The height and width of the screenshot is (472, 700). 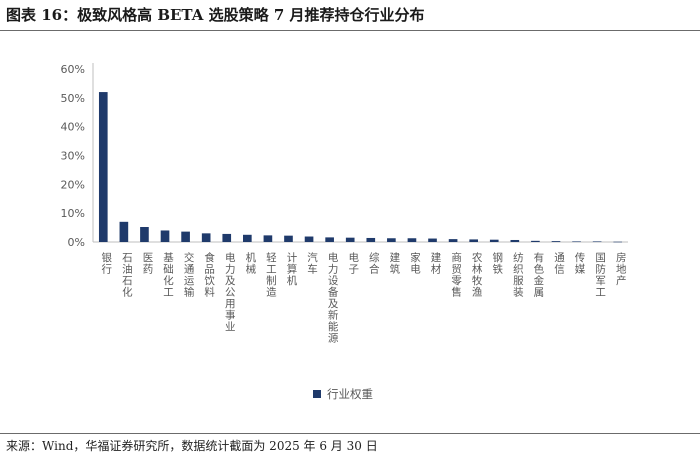 I want to click on x-tick-label: 国防军工, so click(x=600, y=275).